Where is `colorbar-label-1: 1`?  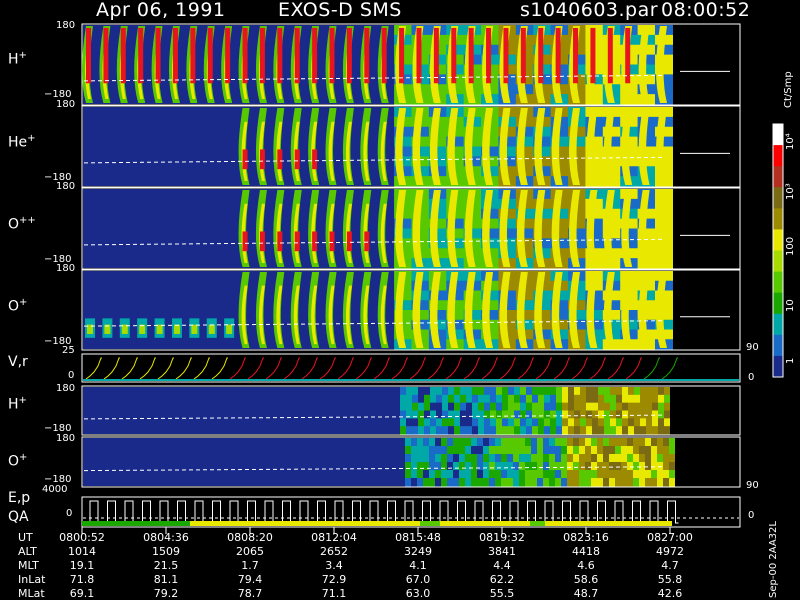
colorbar-label-1: 1 is located at coordinates (790, 360).